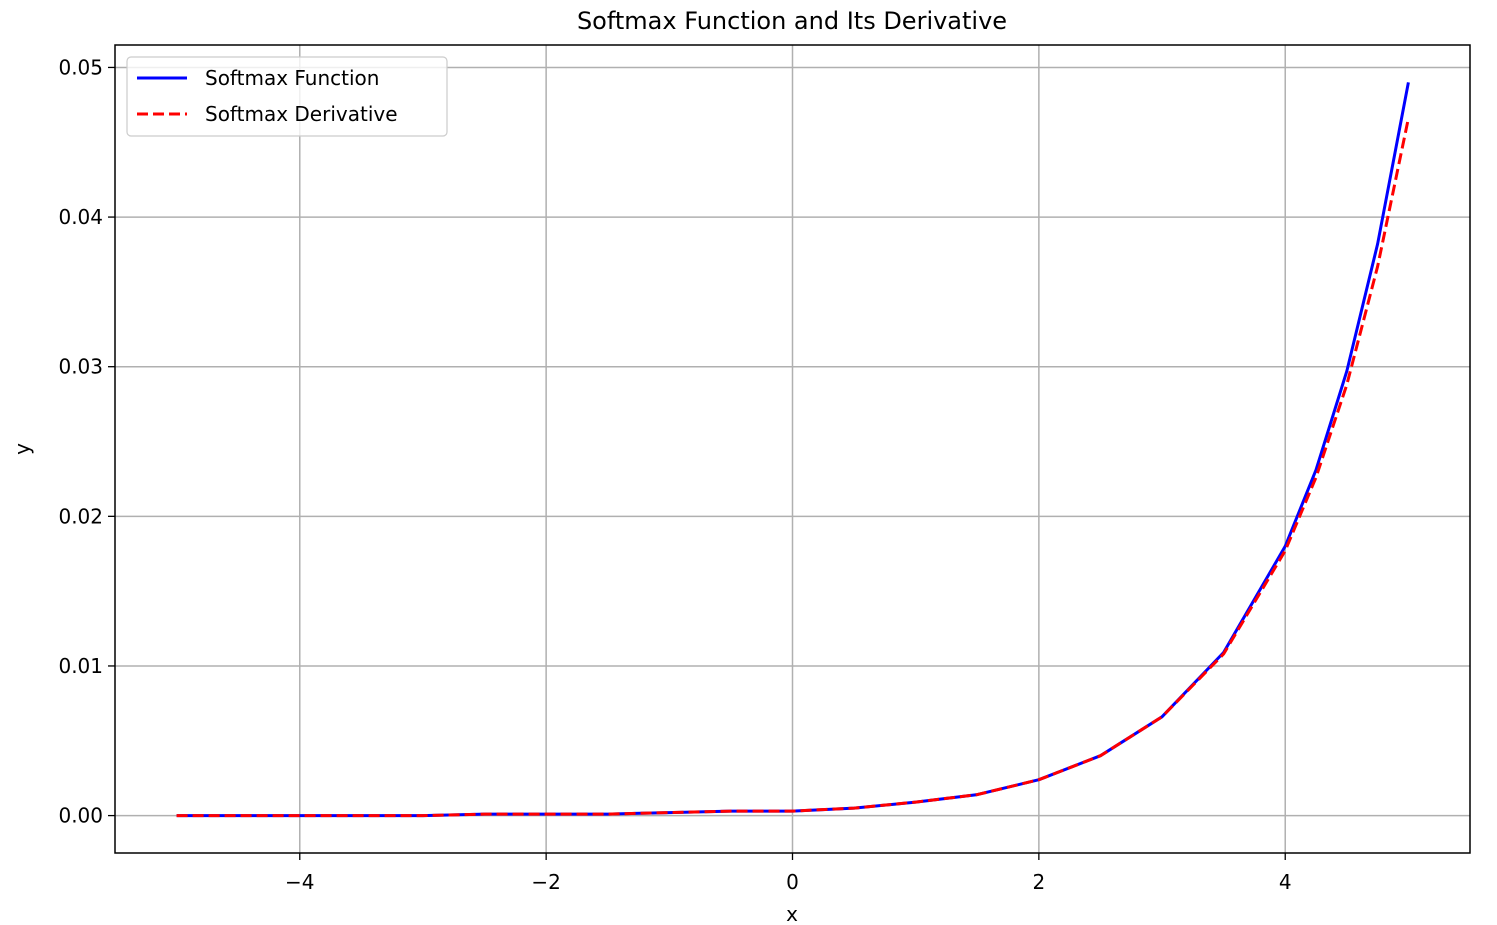  What do you see at coordinates (80, 816) in the screenshot?
I see `y-tick-label: 0.00` at bounding box center [80, 816].